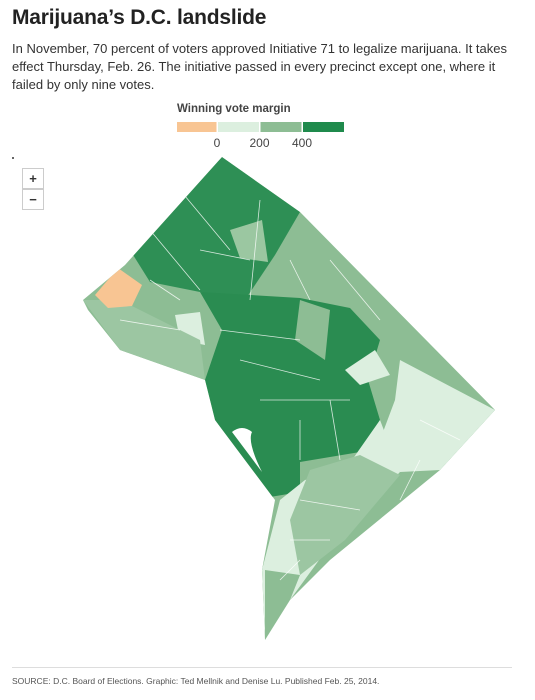 Image resolution: width=535 pixels, height=700 pixels. What do you see at coordinates (262, 667) in the screenshot?
I see `divider` at bounding box center [262, 667].